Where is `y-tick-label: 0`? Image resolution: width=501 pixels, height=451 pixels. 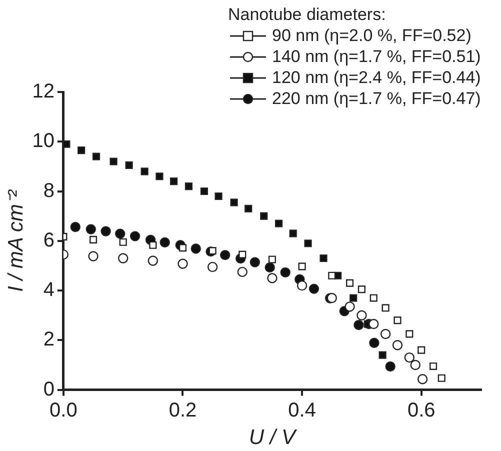 y-tick-label: 0 is located at coordinates (48, 389).